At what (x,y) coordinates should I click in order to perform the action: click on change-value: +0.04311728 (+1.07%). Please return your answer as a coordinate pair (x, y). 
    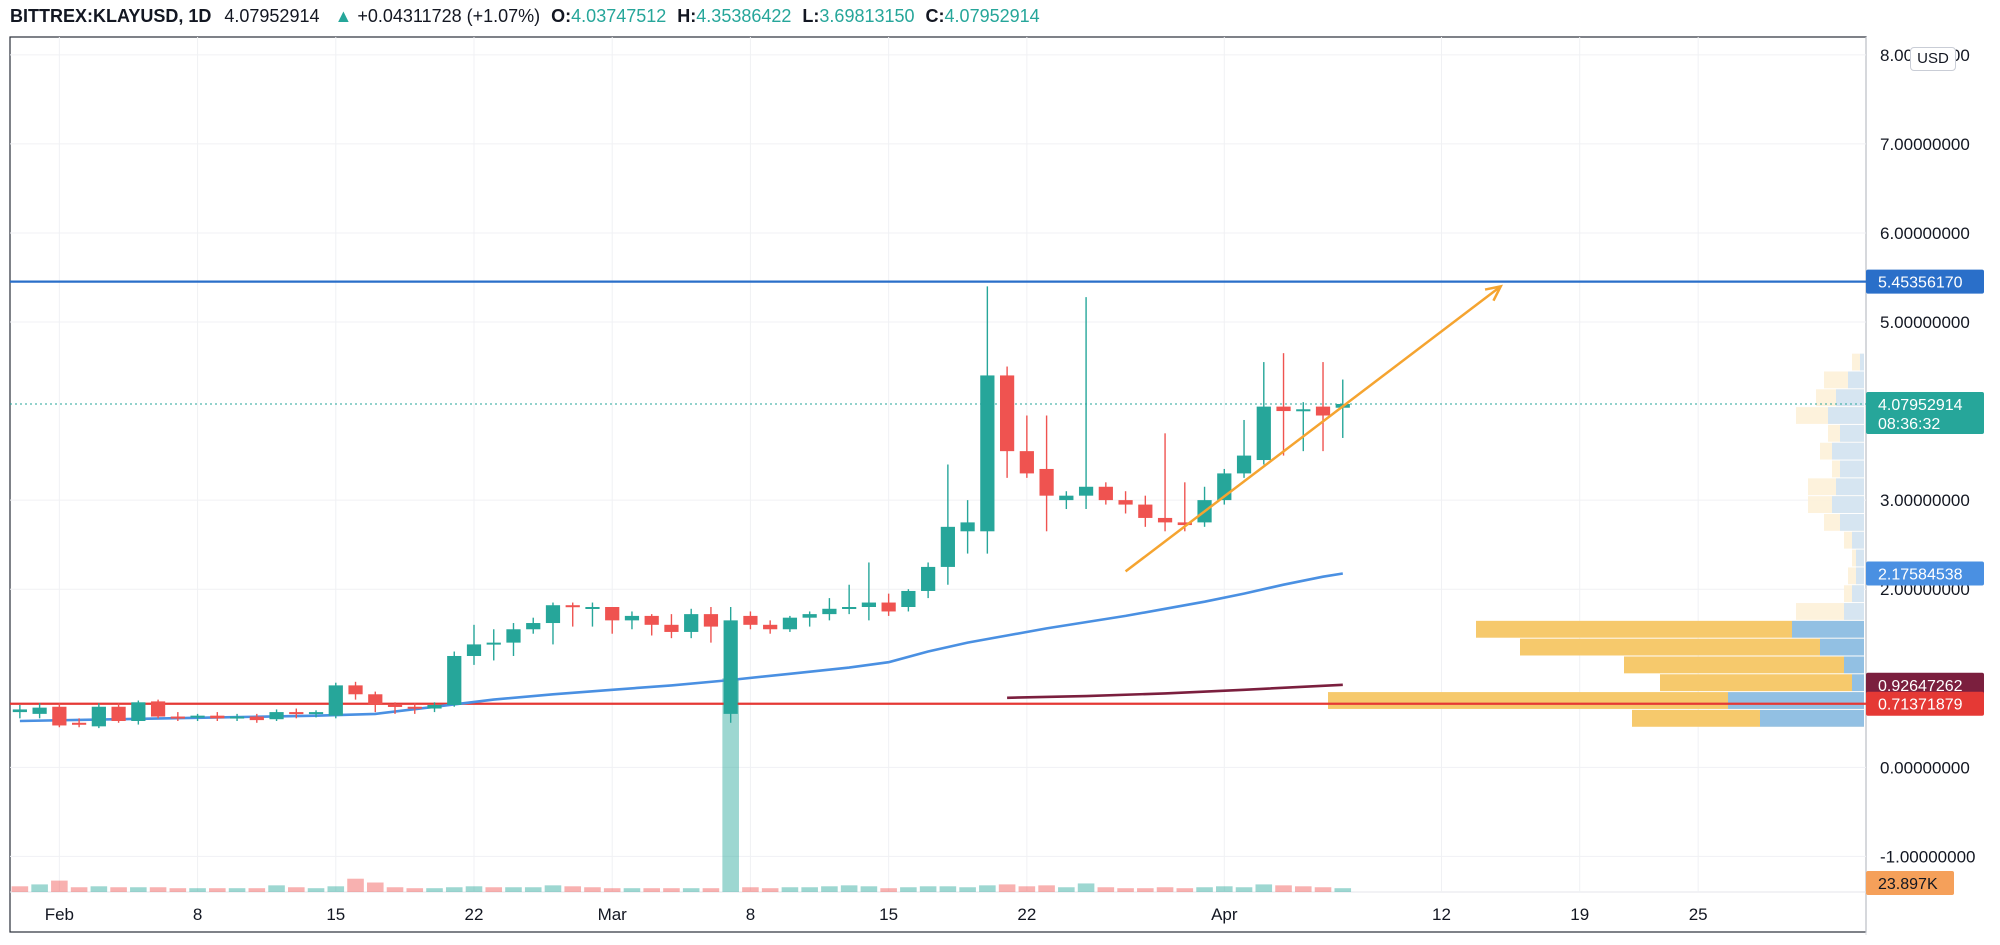
    Looking at the image, I should click on (449, 16).